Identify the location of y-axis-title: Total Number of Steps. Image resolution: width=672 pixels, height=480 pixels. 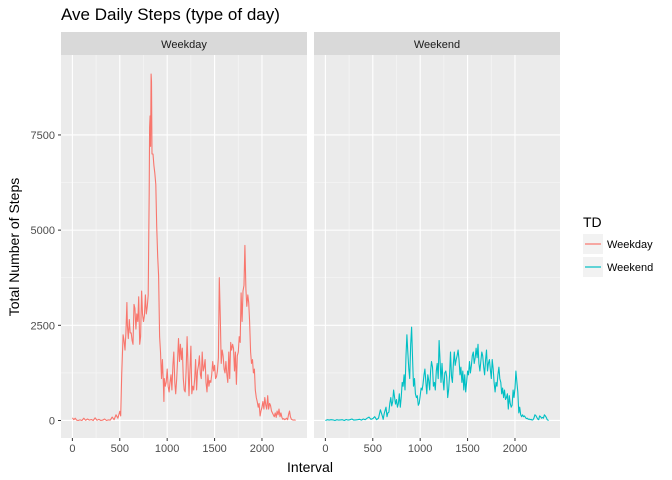
(14, 247).